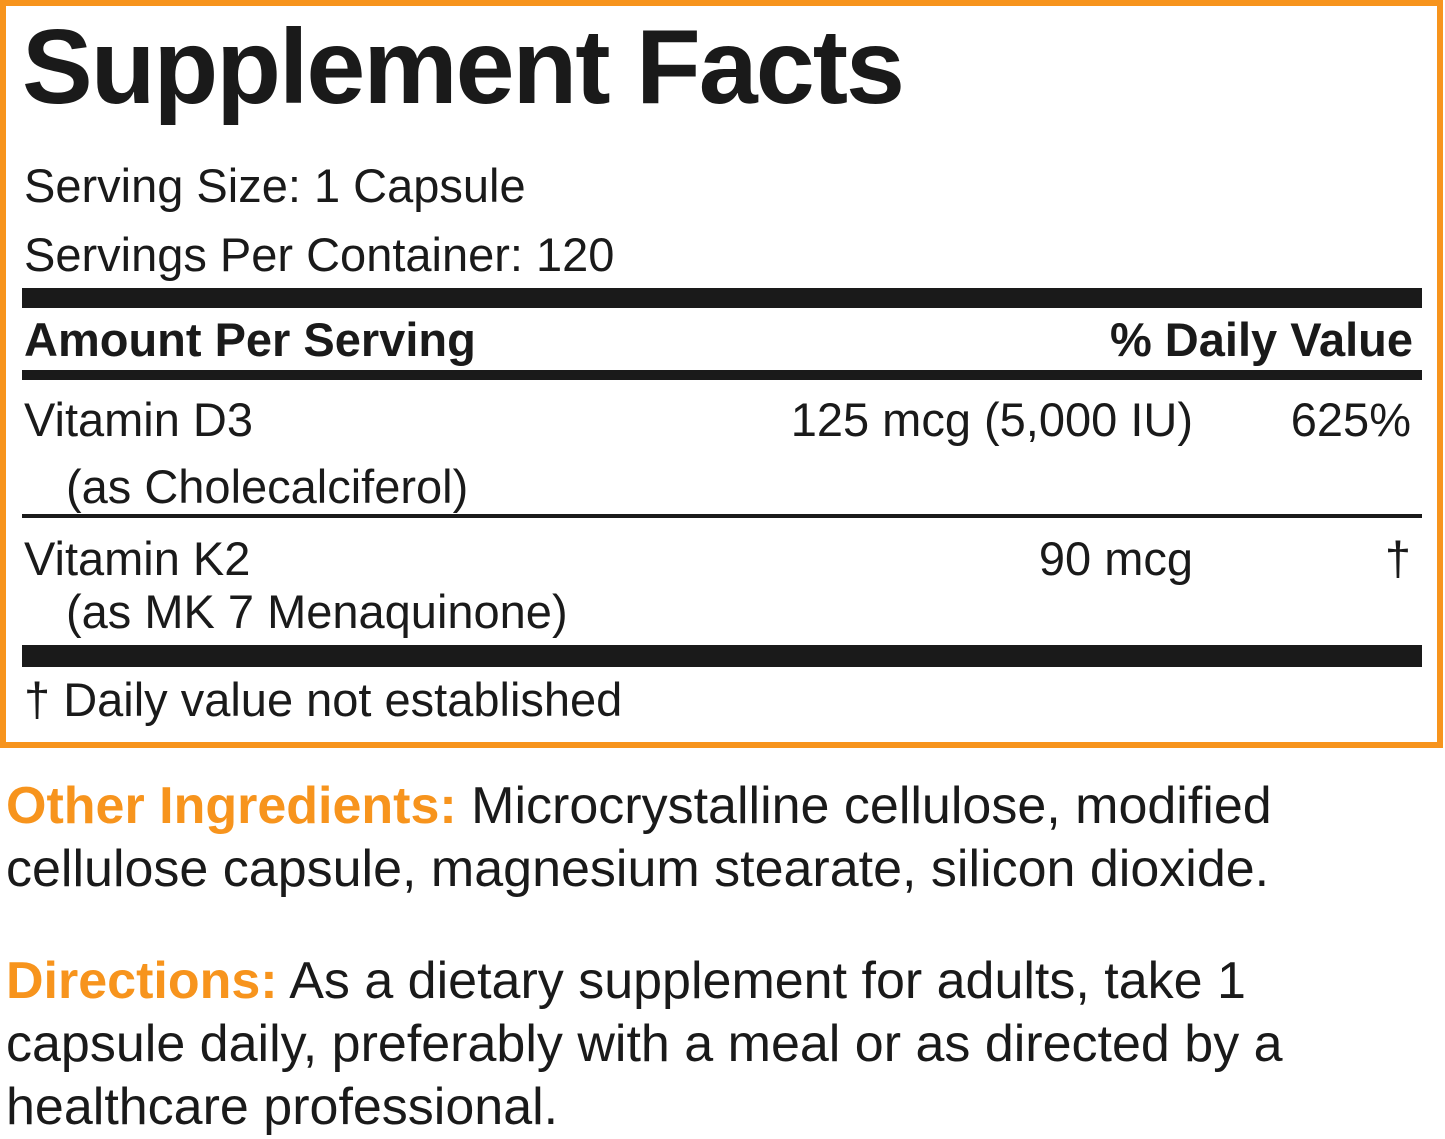 The height and width of the screenshot is (1139, 1445). What do you see at coordinates (317, 611) in the screenshot?
I see `nutrient-source: (as MK 7 Menaquinone)` at bounding box center [317, 611].